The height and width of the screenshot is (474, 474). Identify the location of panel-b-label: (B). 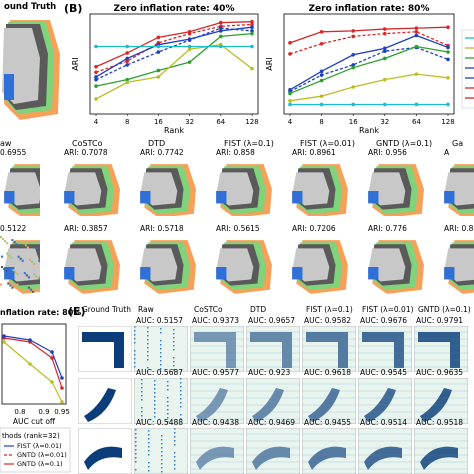
(73, 8).